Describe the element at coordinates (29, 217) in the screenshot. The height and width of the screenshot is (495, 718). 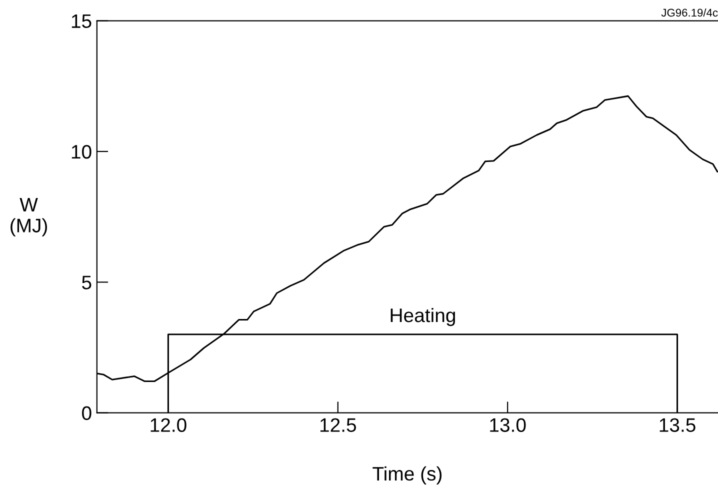
I see `y-axis-title: W (MJ)` at that location.